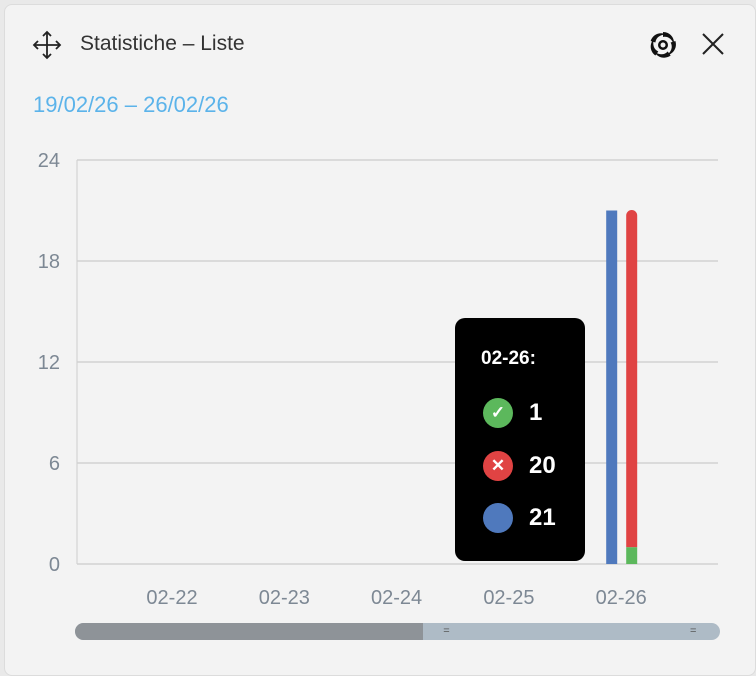  I want to click on bar-failed, so click(632, 379).